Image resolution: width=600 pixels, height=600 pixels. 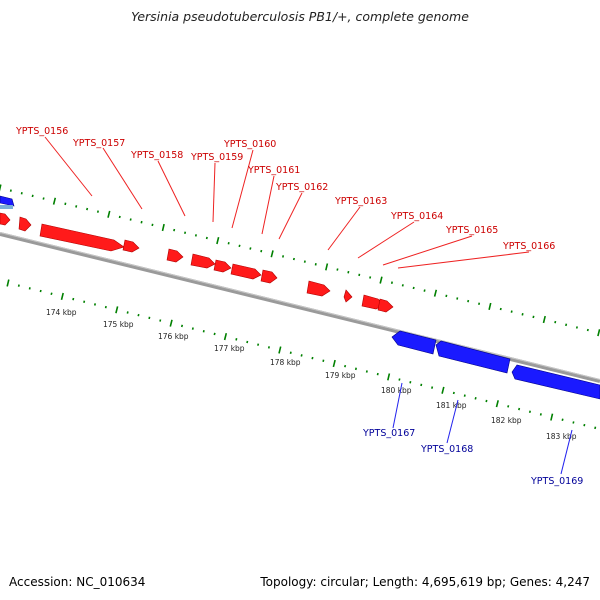 I want to click on reverse-labels: YPTS_0167 YPTS_0168 YPTS_0169, so click(x=472, y=457).